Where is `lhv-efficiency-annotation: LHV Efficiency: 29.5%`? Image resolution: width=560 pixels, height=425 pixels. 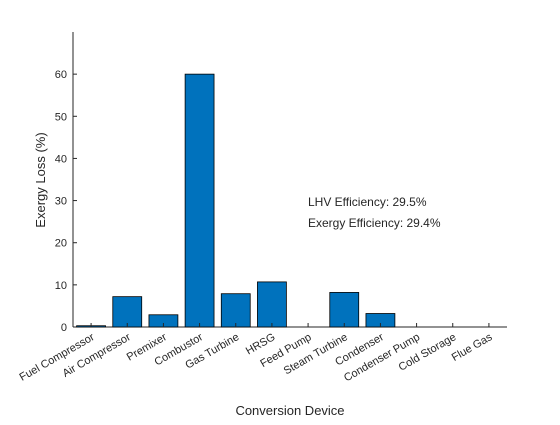
lhv-efficiency-annotation: LHV Efficiency: 29.5% is located at coordinates (367, 202).